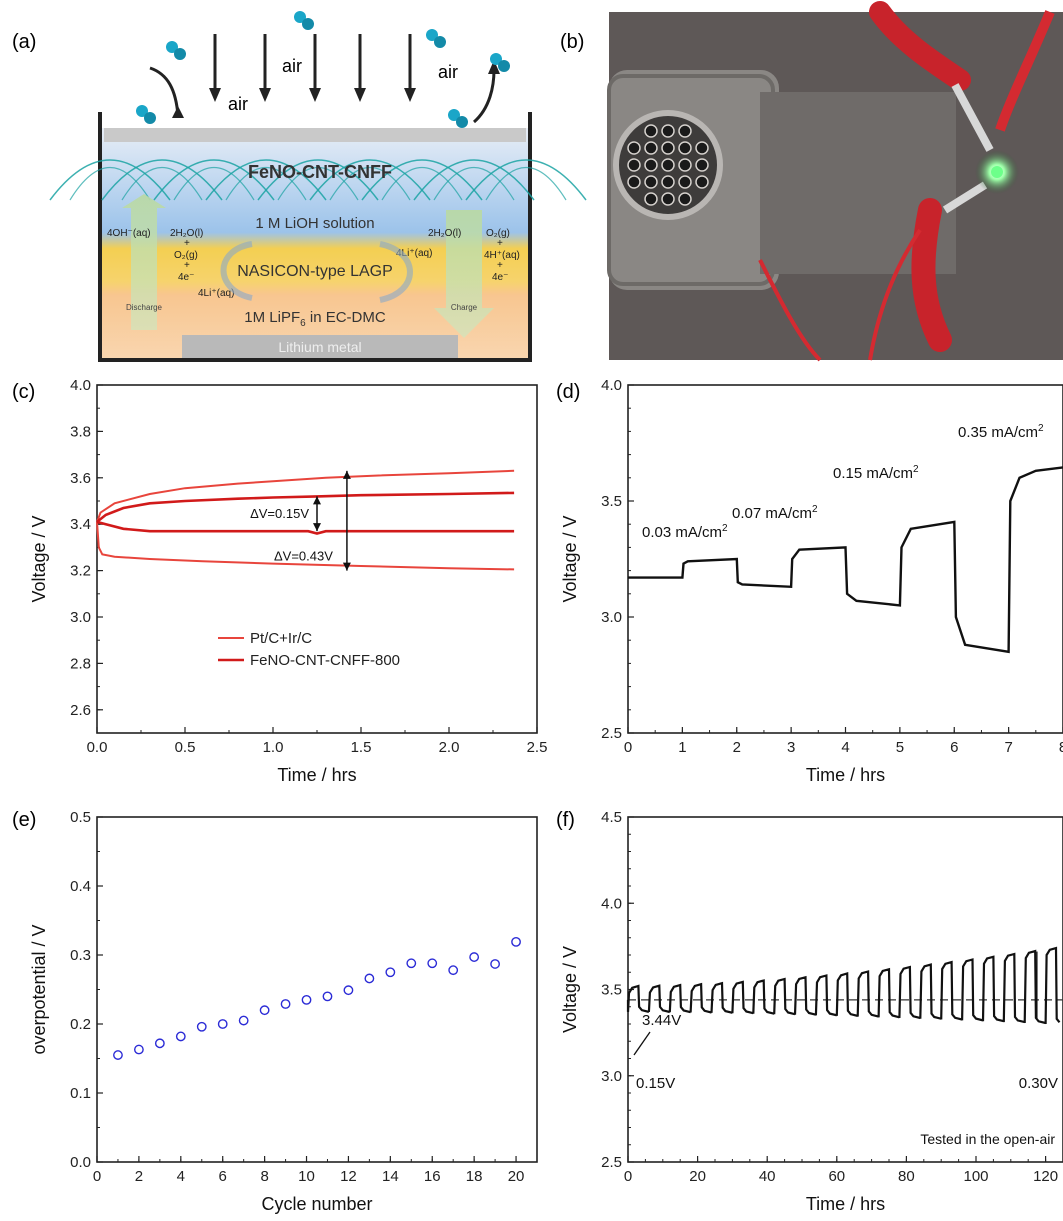  I want to click on x-tick-label: 0.0, so click(97, 747).